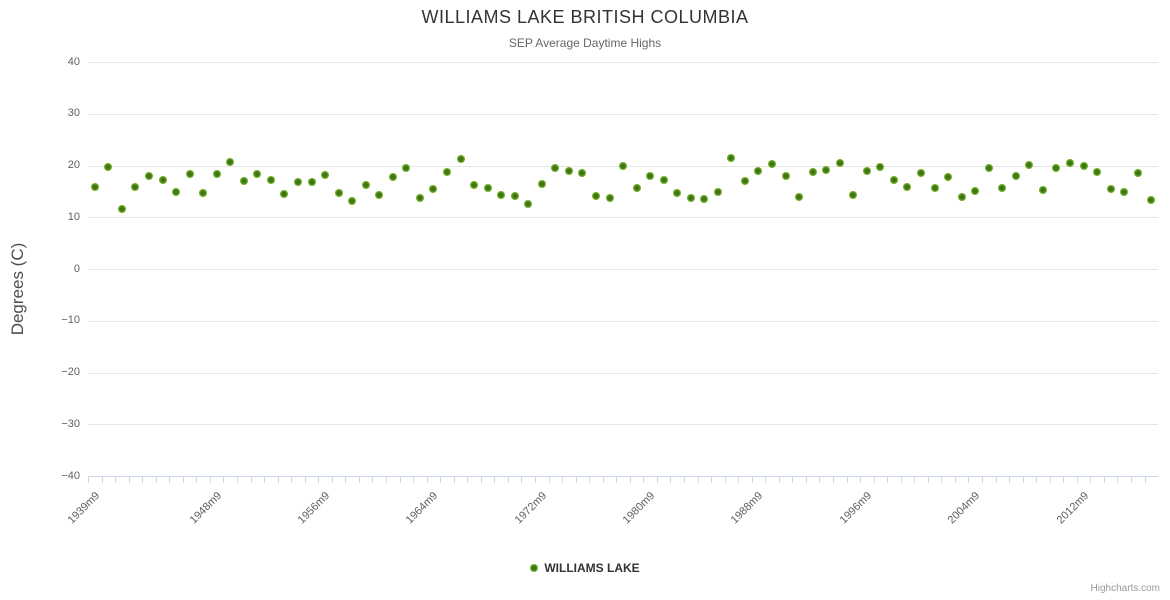 The width and height of the screenshot is (1170, 600). What do you see at coordinates (70, 372) in the screenshot?
I see `y-axis-label: −20` at bounding box center [70, 372].